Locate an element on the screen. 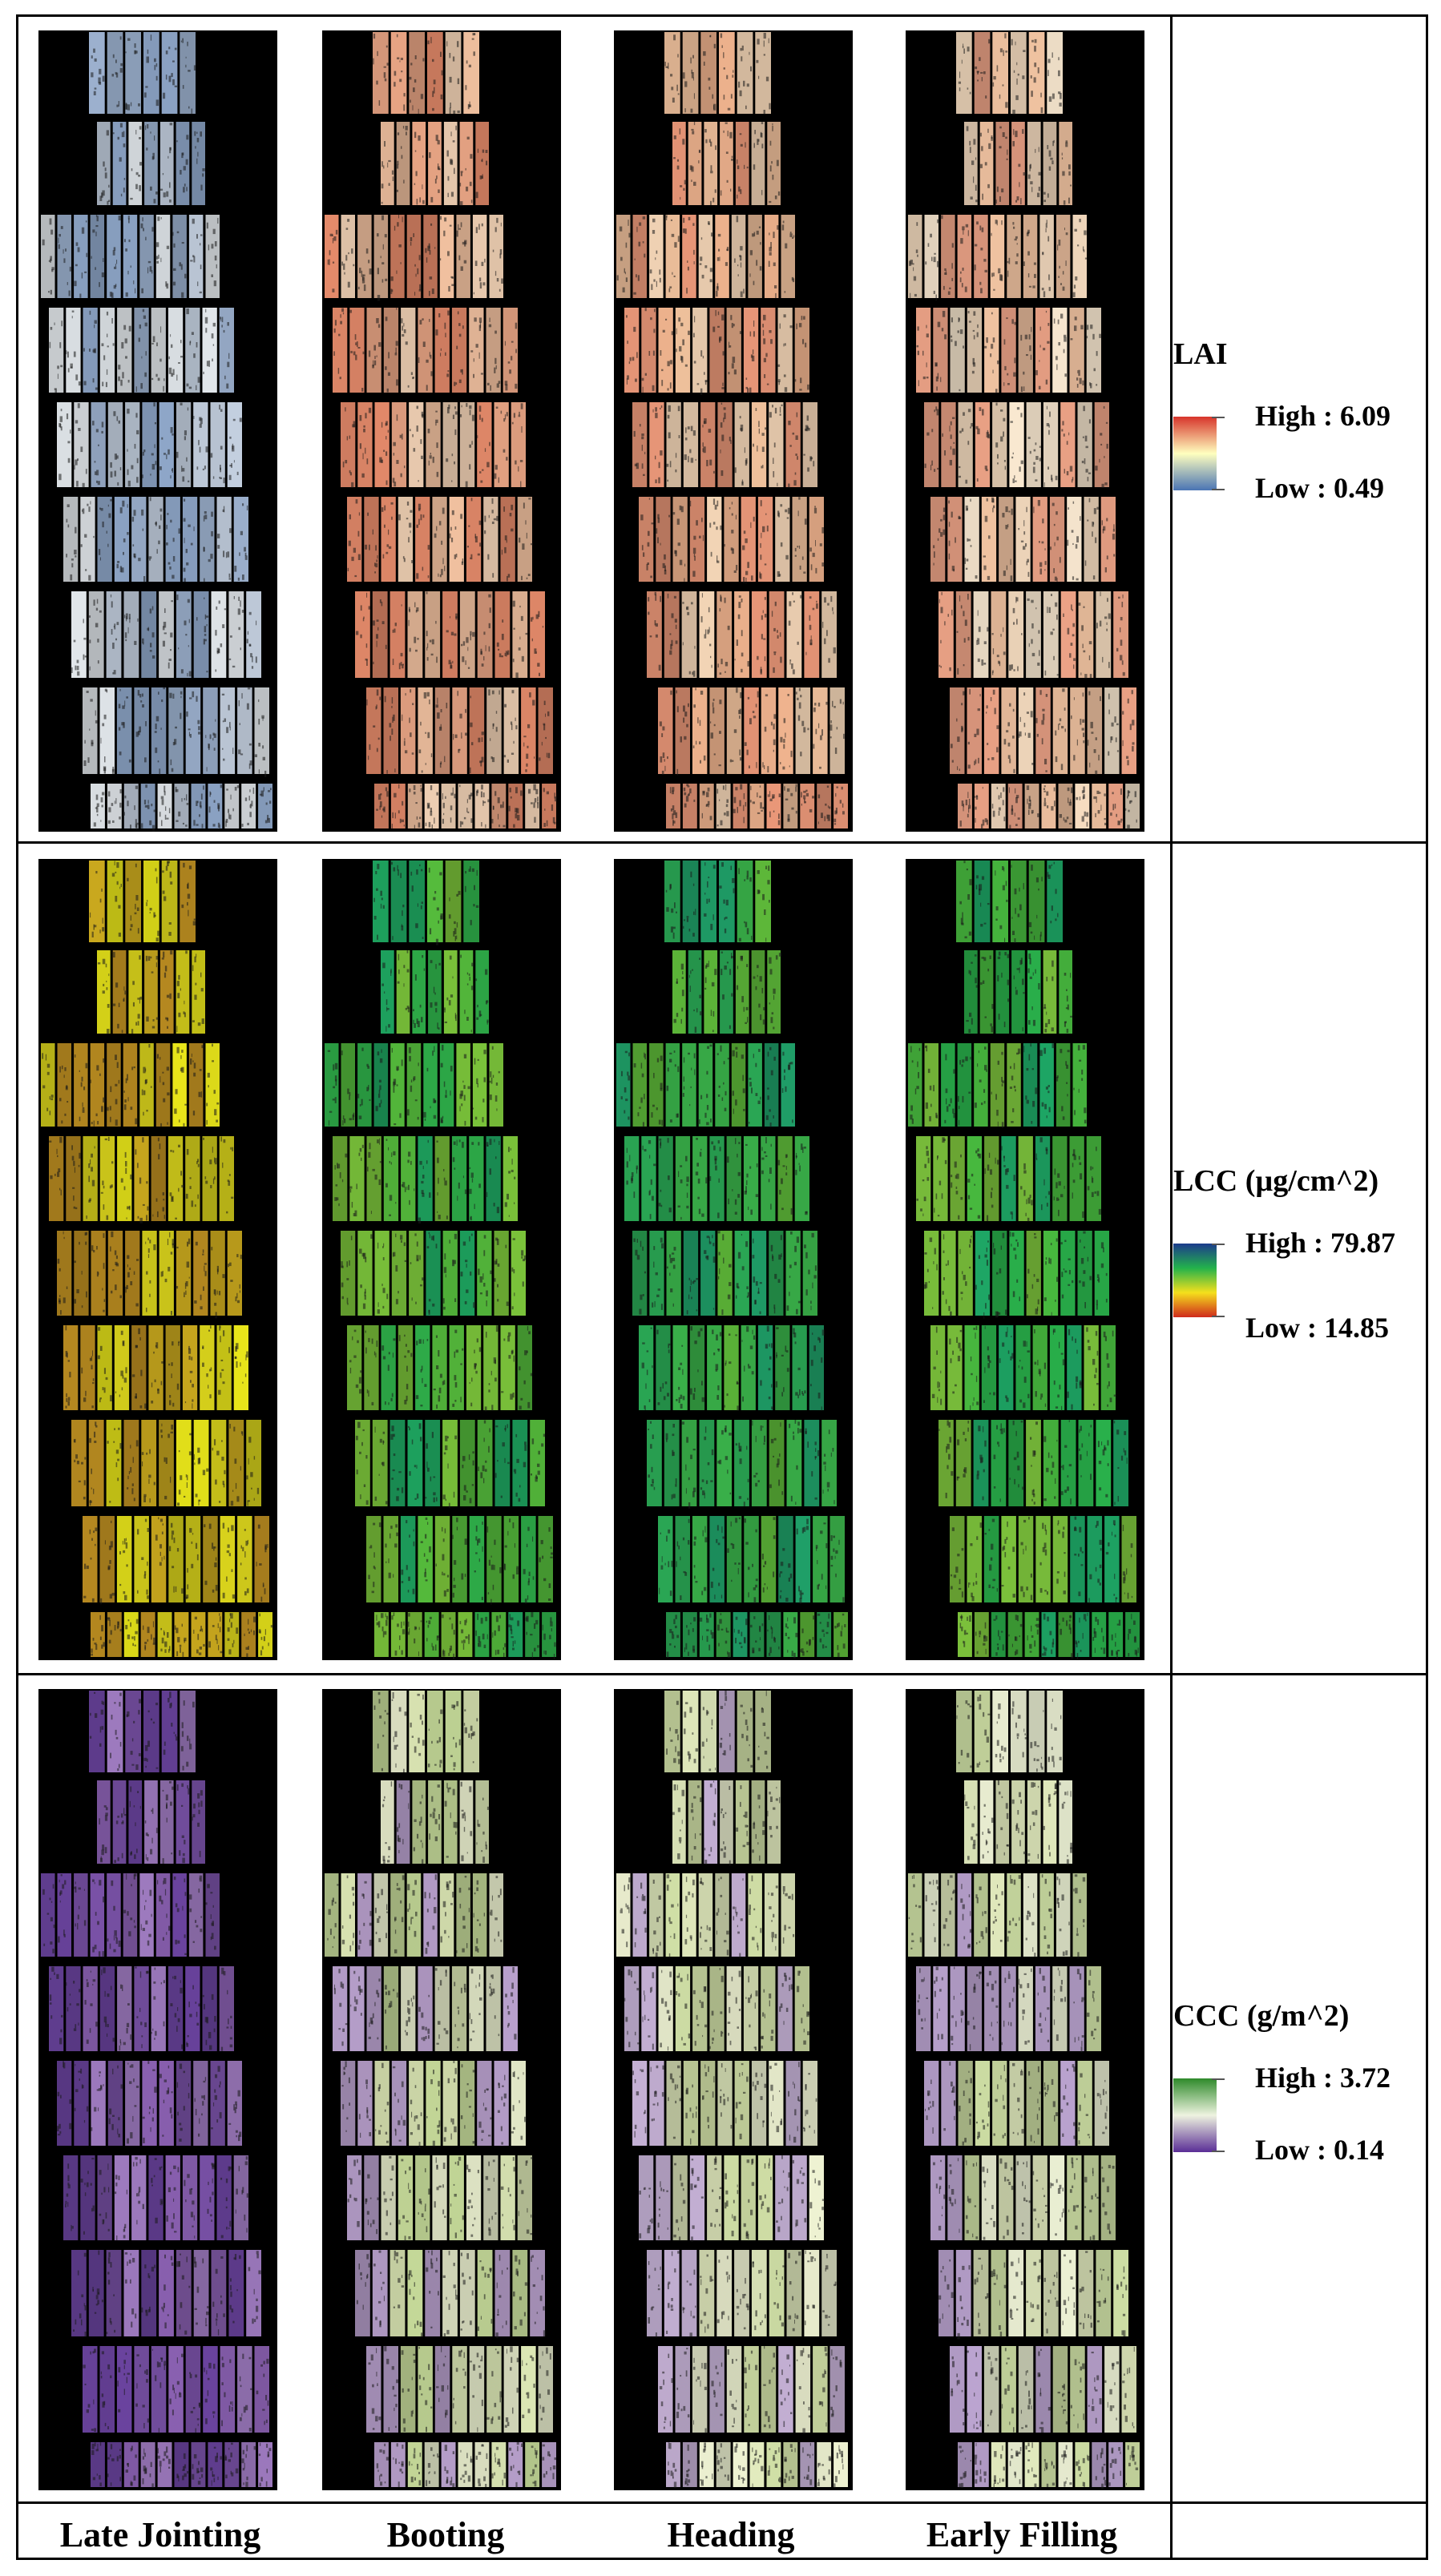  map-field-image is located at coordinates (441, 431).